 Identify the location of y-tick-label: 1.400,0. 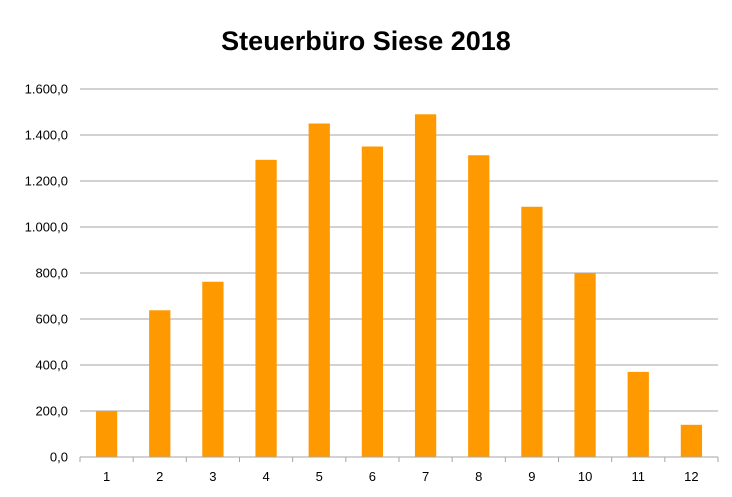
(46, 135).